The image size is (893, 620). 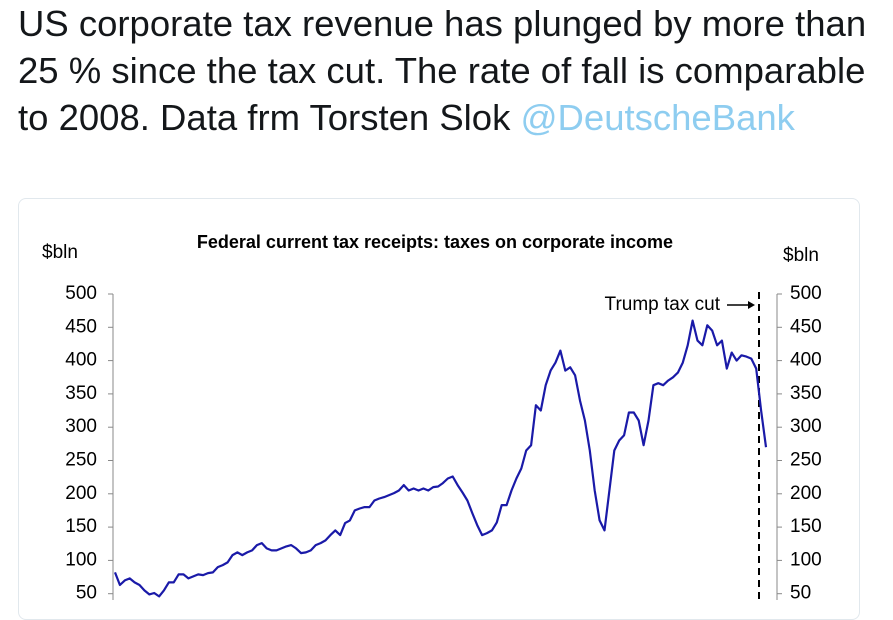 What do you see at coordinates (81, 493) in the screenshot?
I see `y-tick-label: 200` at bounding box center [81, 493].